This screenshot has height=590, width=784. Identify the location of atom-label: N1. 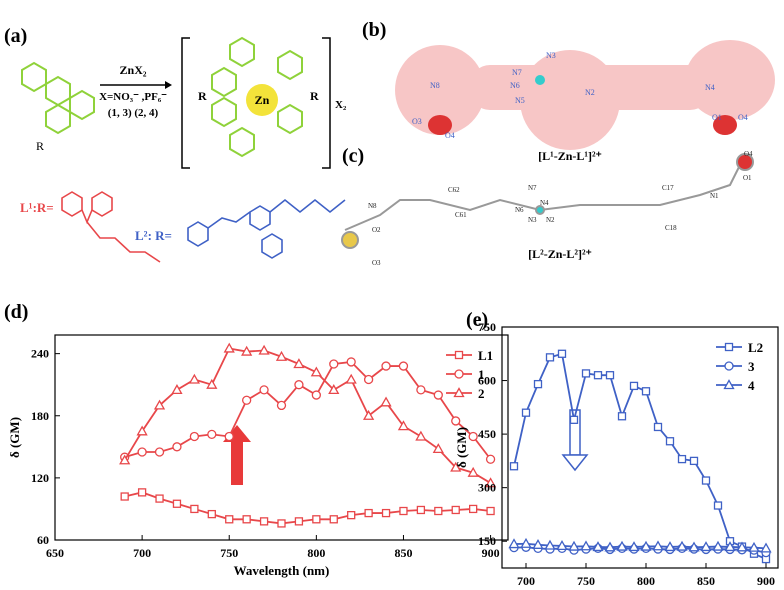
(714, 196).